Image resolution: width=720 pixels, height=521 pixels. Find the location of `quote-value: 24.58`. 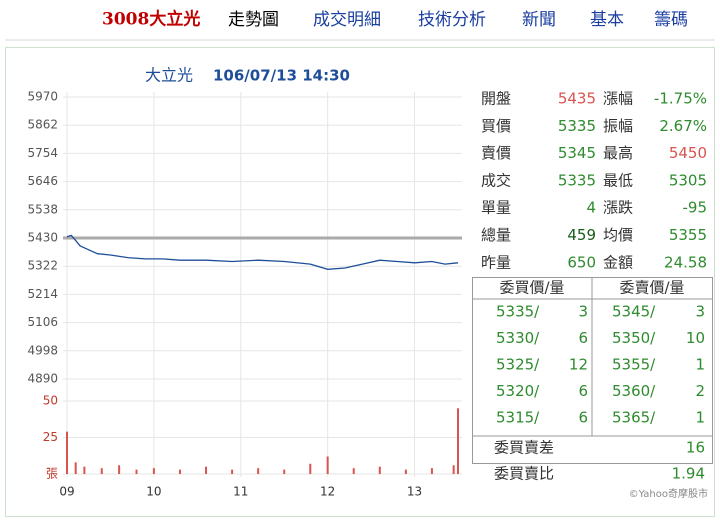

quote-value: 24.58 is located at coordinates (685, 262).